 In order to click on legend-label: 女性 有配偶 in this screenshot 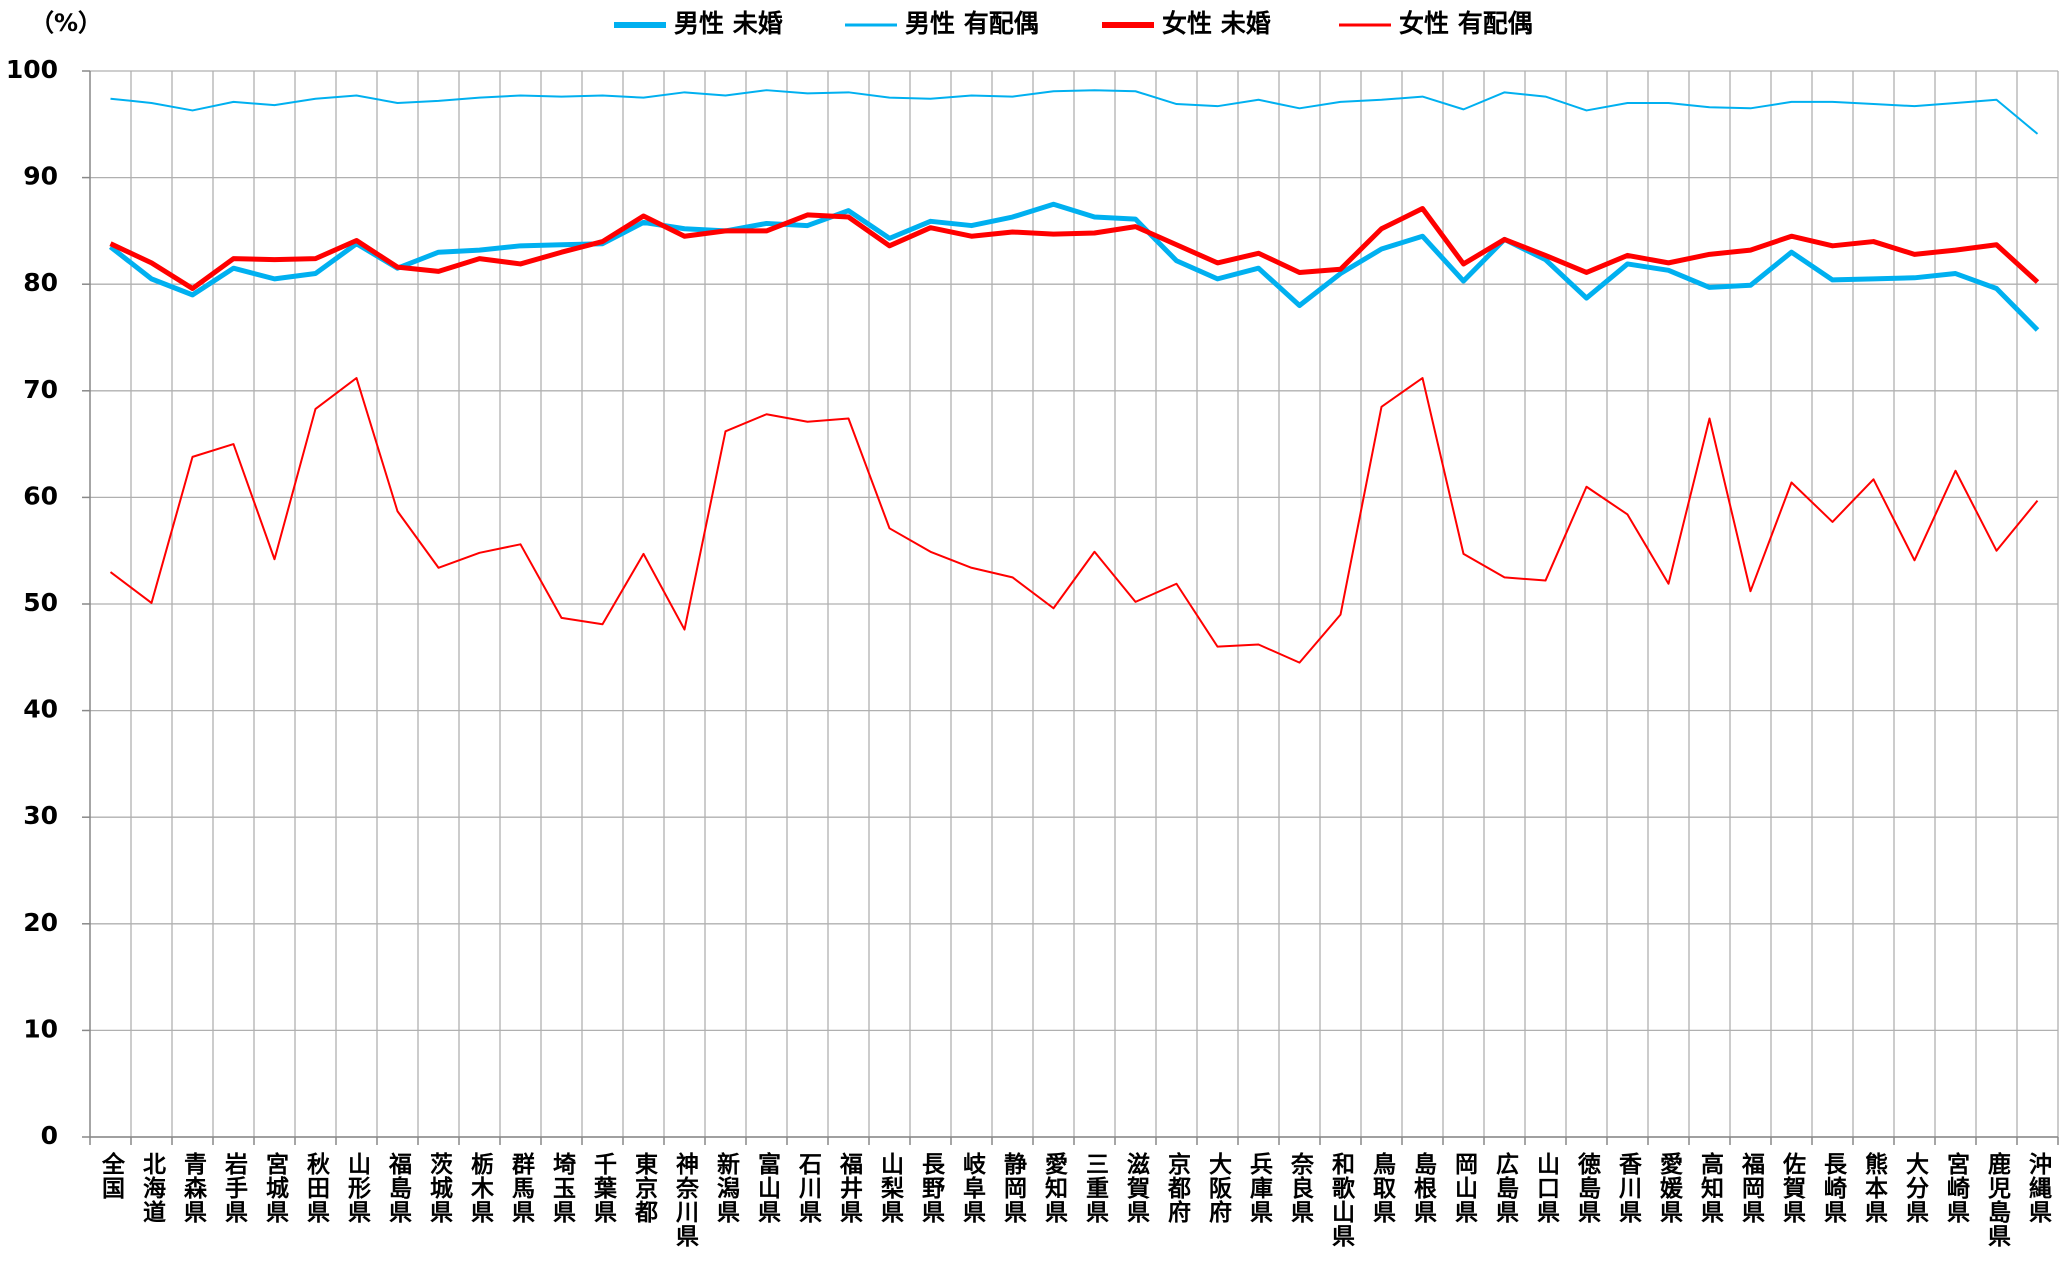, I will do `click(1466, 23)`.